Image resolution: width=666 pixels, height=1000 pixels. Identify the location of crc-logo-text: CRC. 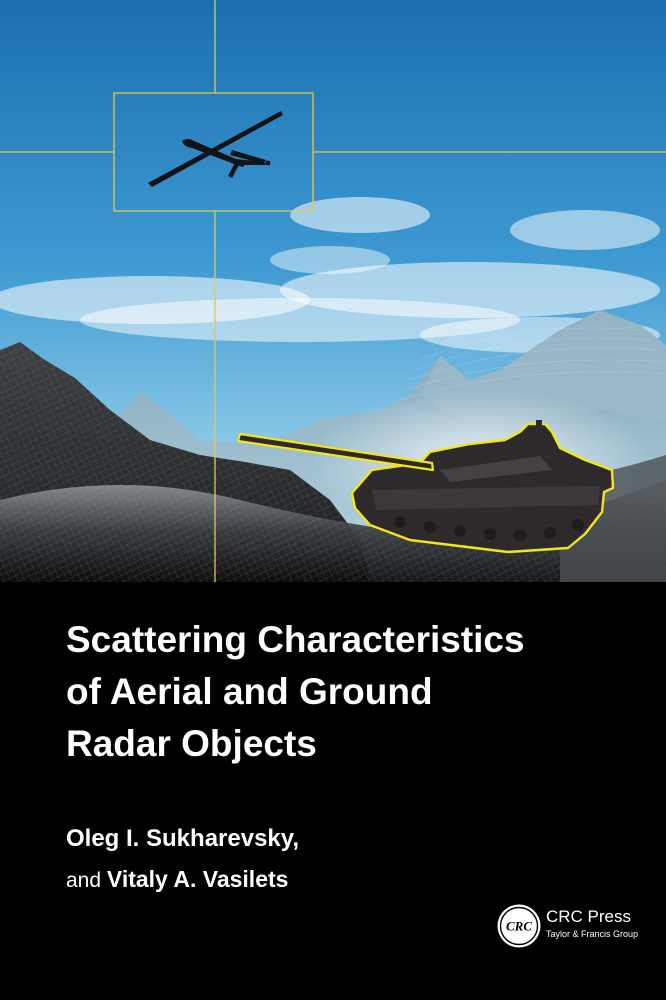
(519, 926).